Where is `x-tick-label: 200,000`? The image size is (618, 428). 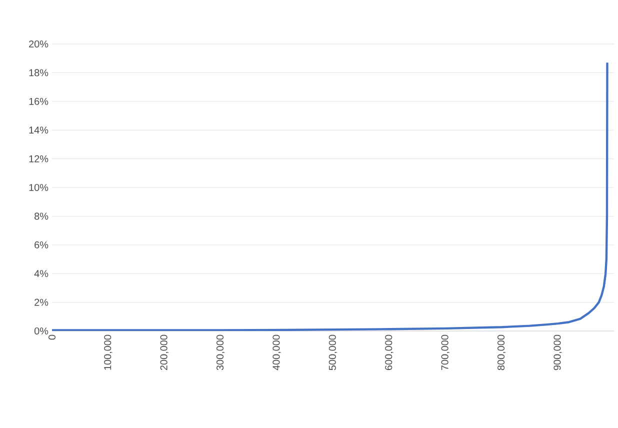 x-tick-label: 200,000 is located at coordinates (164, 352).